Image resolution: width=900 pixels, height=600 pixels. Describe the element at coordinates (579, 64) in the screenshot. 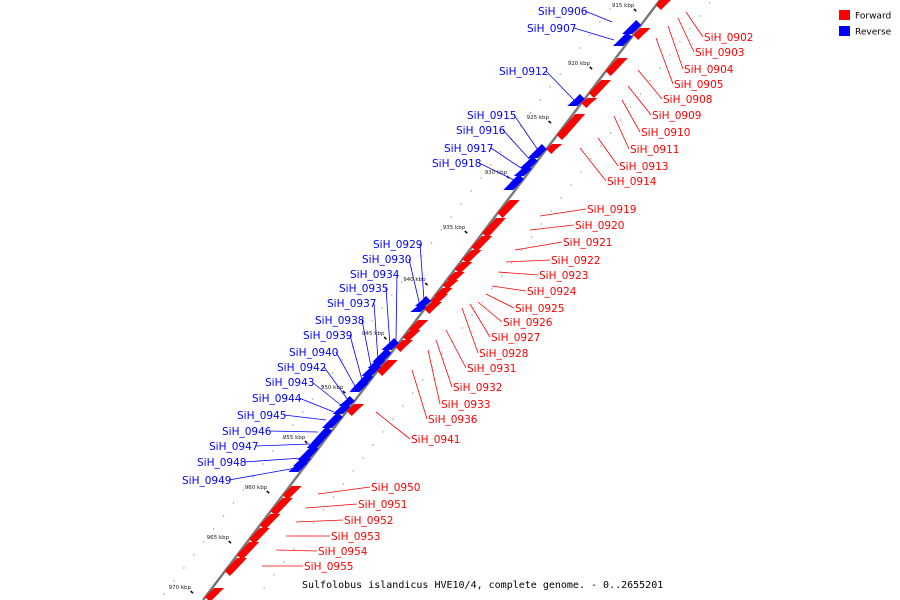

I see `kbp-tick-label: 920 kbp` at that location.